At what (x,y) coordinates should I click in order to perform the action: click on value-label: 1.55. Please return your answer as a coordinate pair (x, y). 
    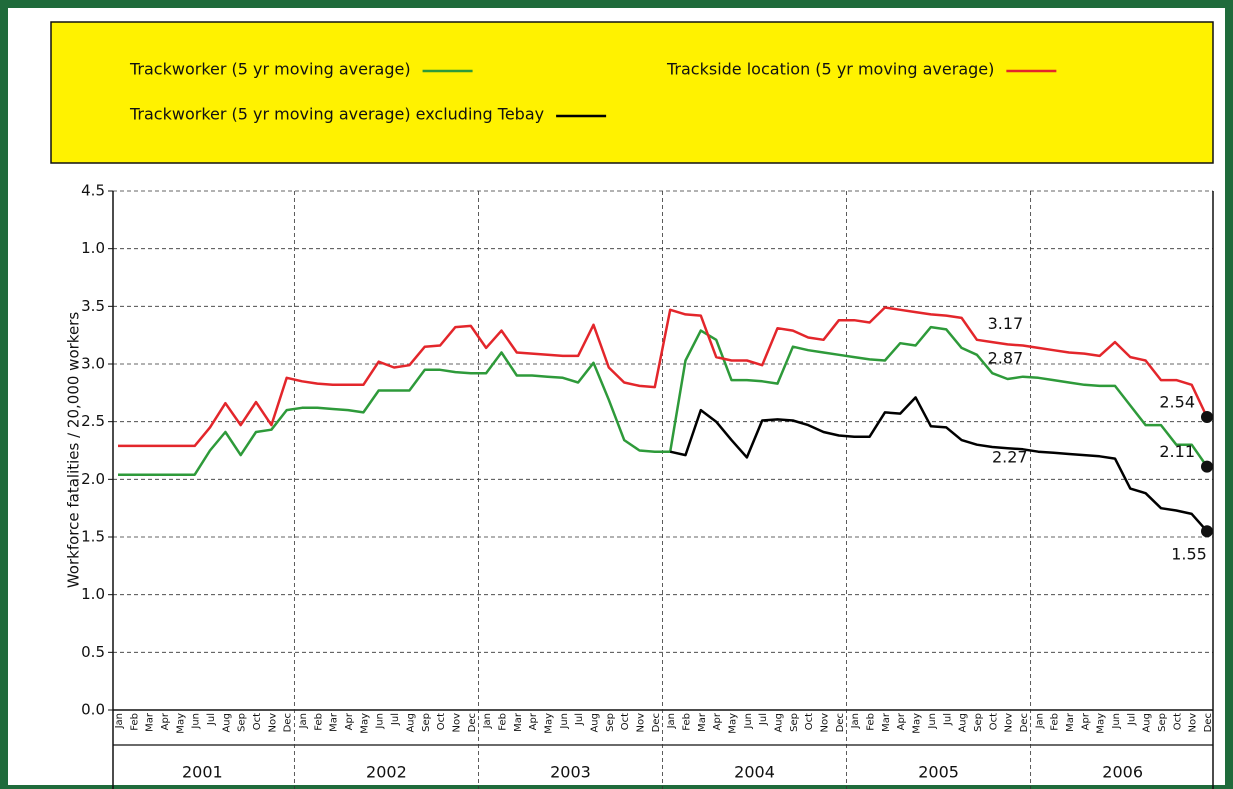
    Looking at the image, I should click on (1189, 554).